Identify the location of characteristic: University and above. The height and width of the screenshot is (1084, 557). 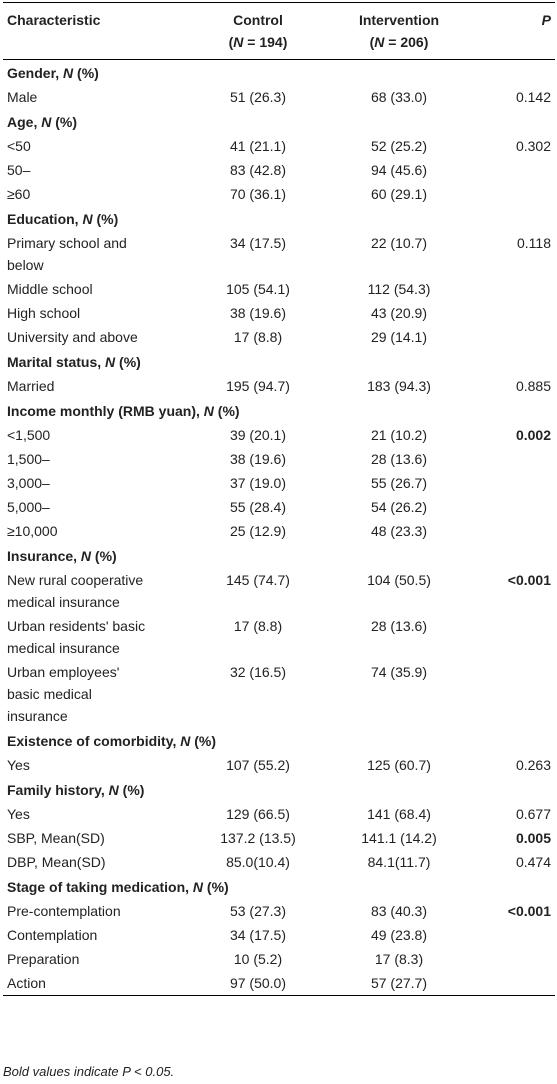
(72, 337).